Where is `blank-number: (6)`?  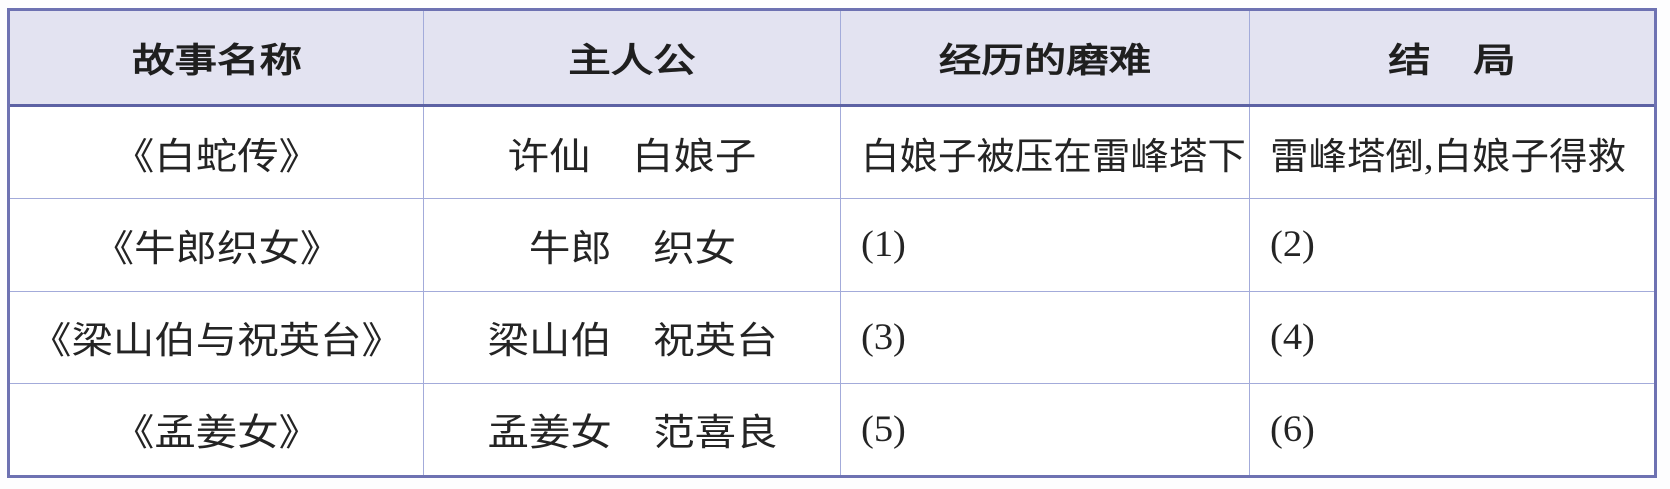
blank-number: (6) is located at coordinates (1293, 429).